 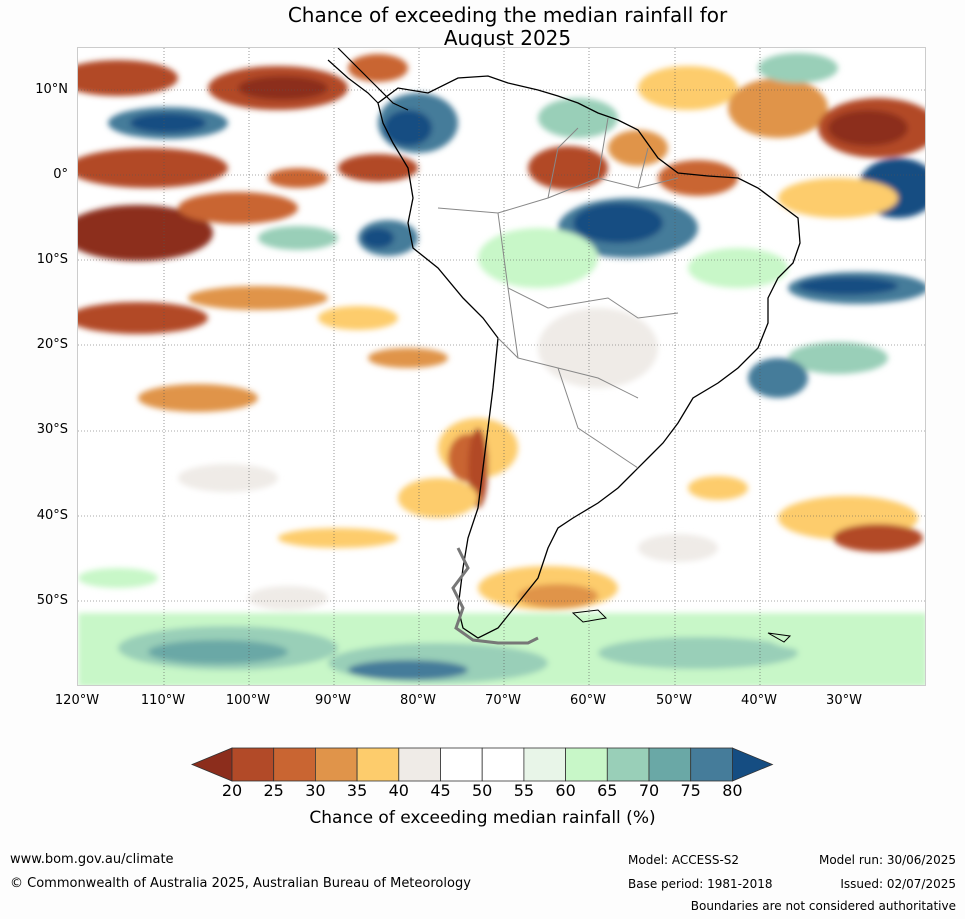 What do you see at coordinates (753, 764) in the screenshot?
I see `colorbar-arrow-high` at bounding box center [753, 764].